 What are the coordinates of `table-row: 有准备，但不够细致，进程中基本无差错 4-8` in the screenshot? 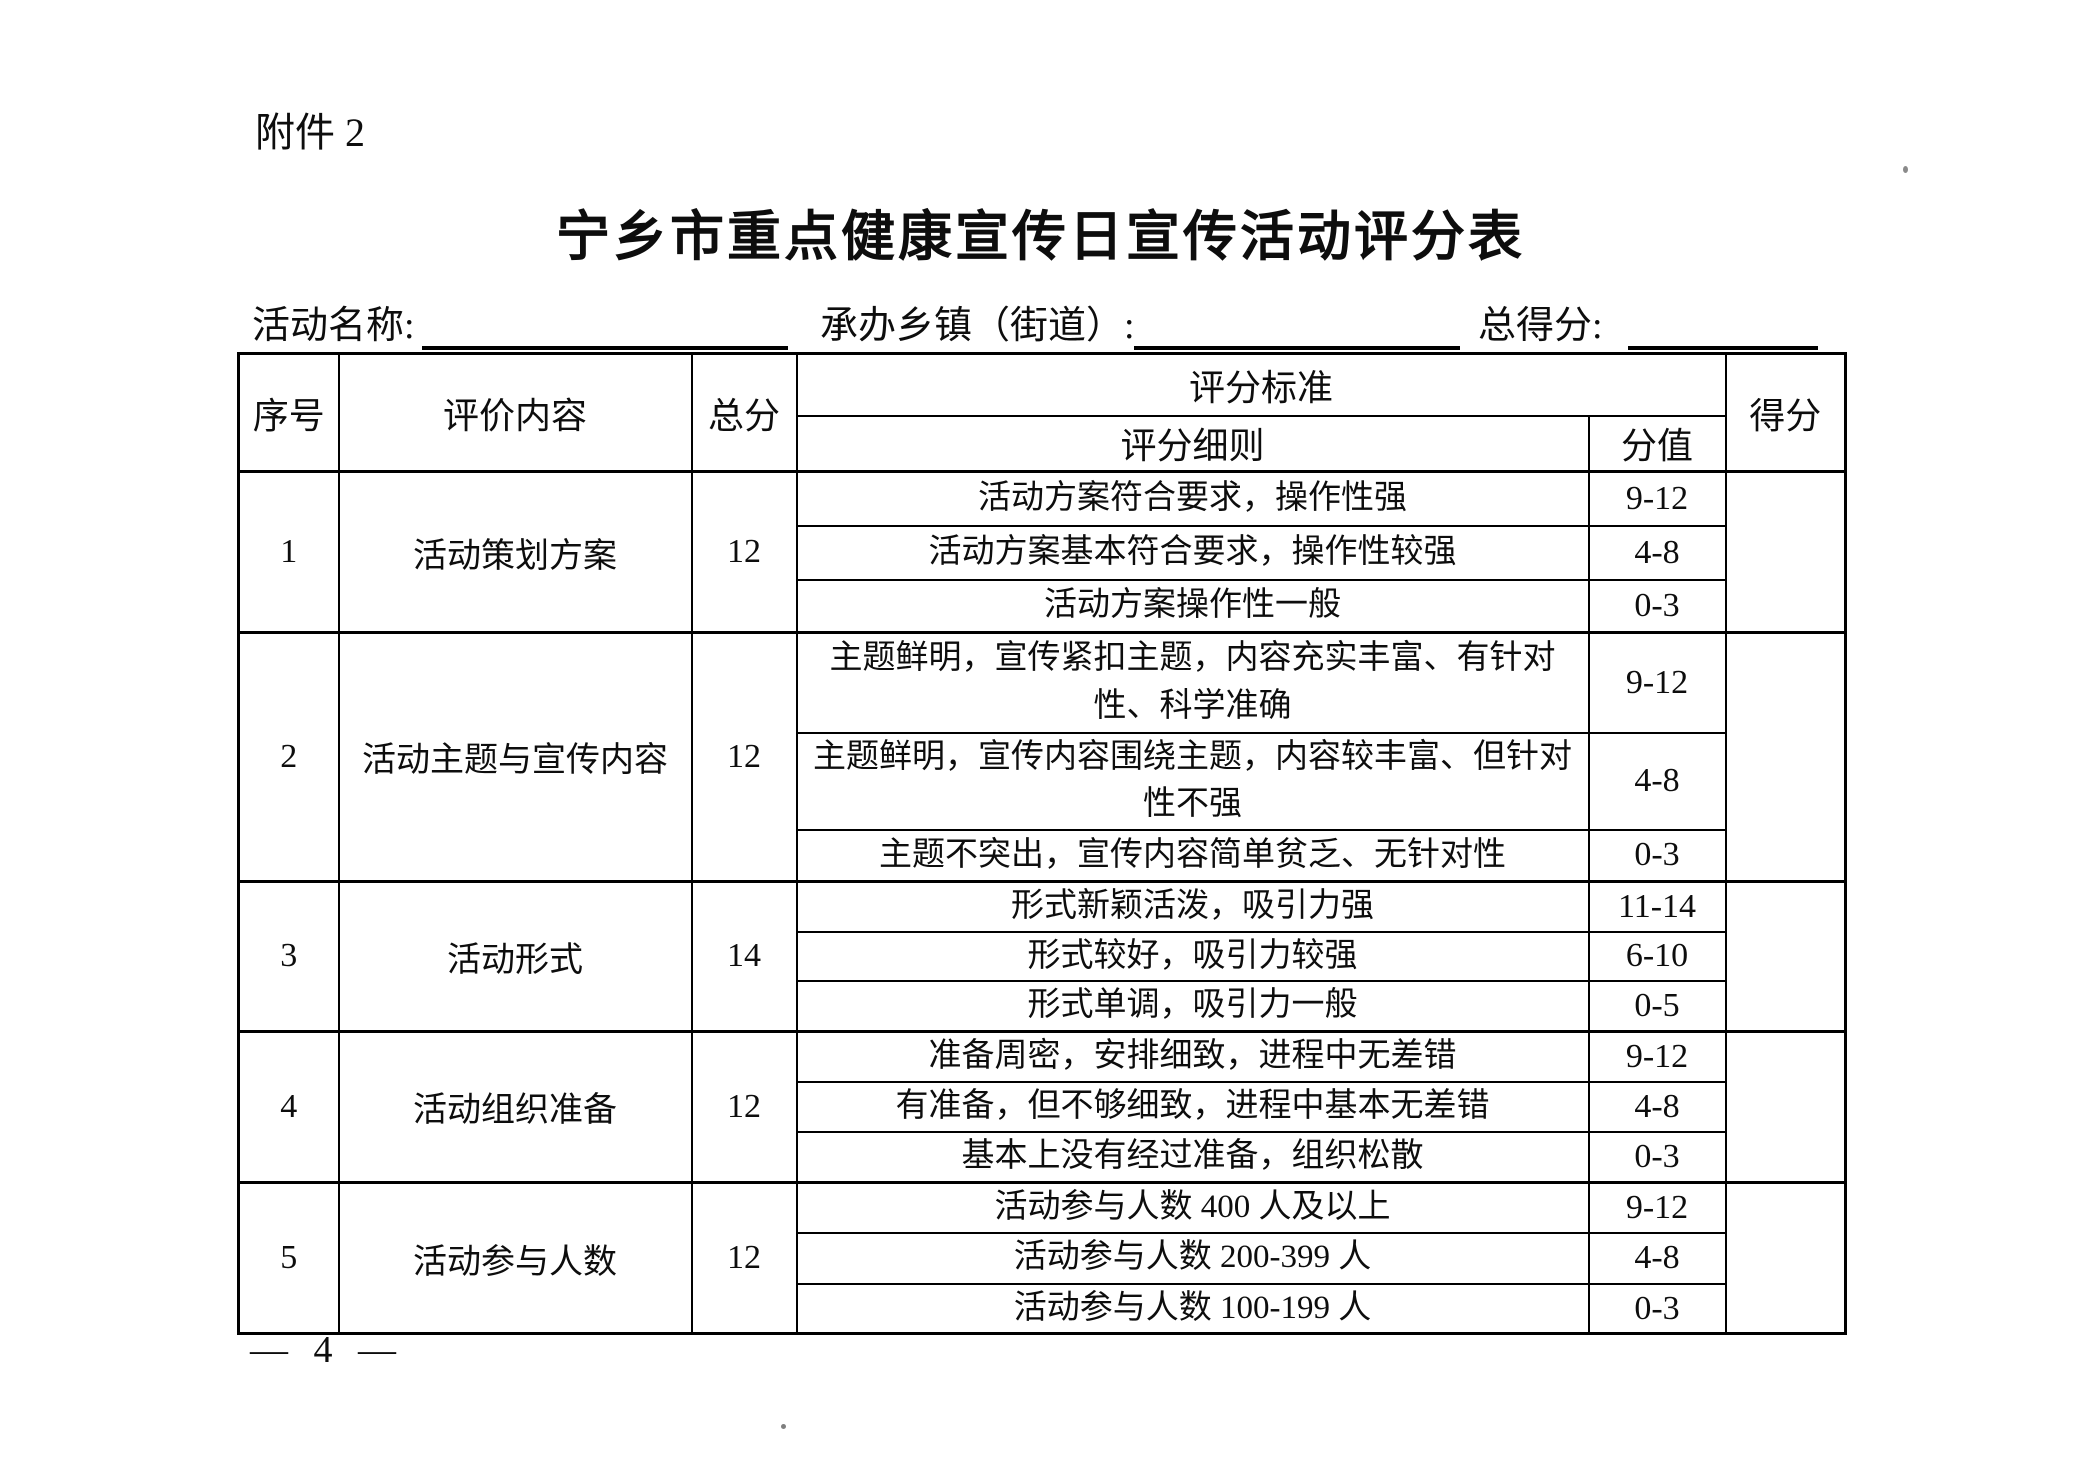 It's located at (1042, 1107).